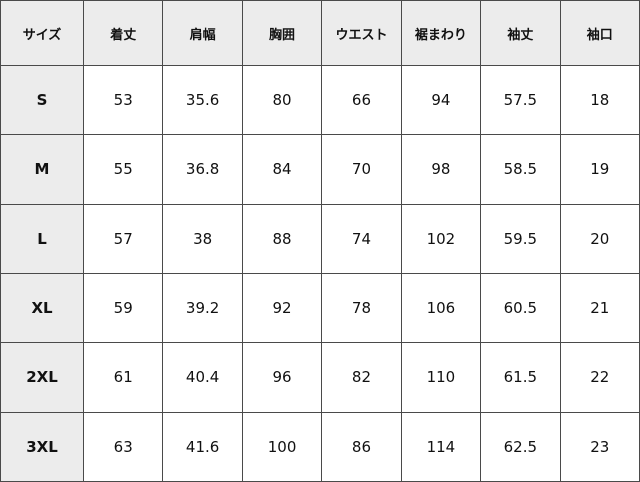 The image size is (640, 482). Describe the element at coordinates (123, 169) in the screenshot. I see `measurement-cell: 55` at that location.